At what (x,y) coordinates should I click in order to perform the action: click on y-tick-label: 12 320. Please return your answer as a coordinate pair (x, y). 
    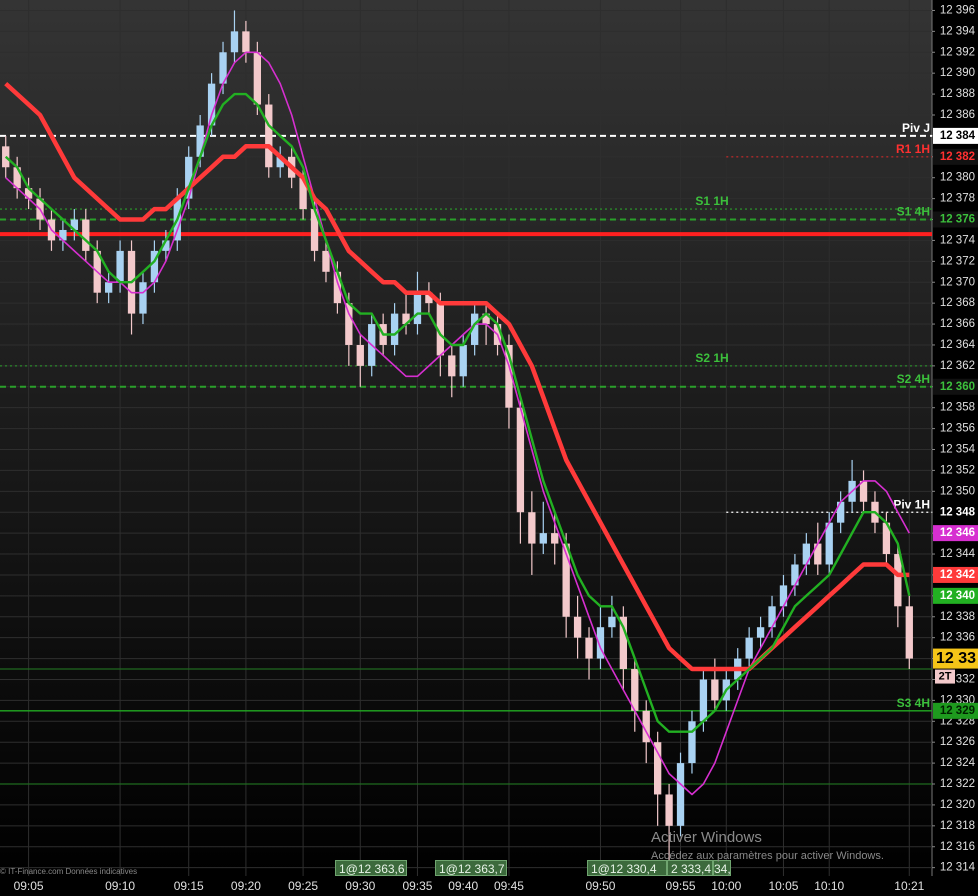
    Looking at the image, I should click on (957, 805).